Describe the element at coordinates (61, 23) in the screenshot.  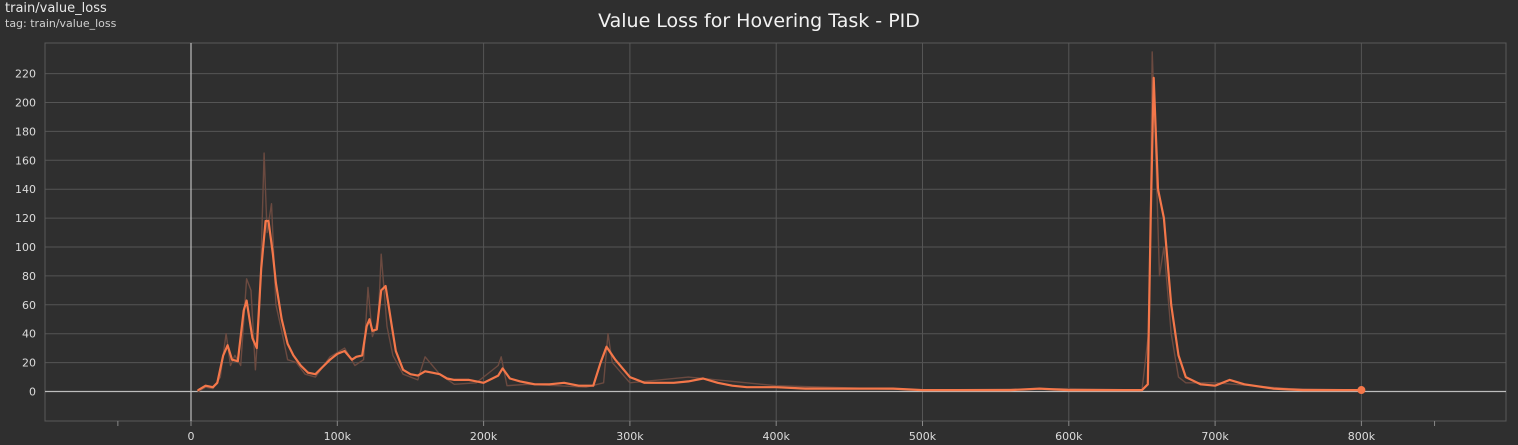
I see `tag-label: tag: train/value_loss` at that location.